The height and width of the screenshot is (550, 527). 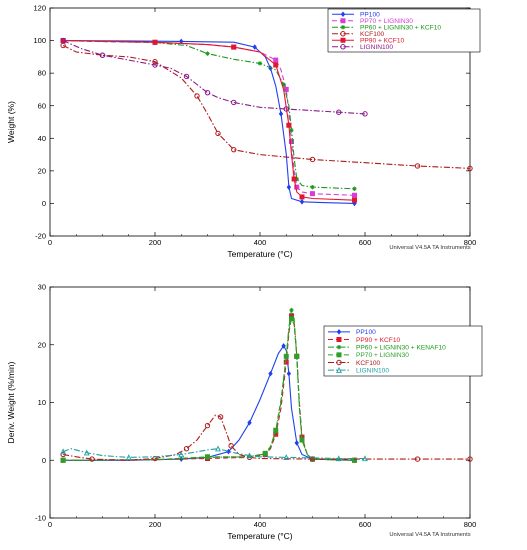 What do you see at coordinates (42, 344) in the screenshot?
I see `y-tick-label: 20` at bounding box center [42, 344].